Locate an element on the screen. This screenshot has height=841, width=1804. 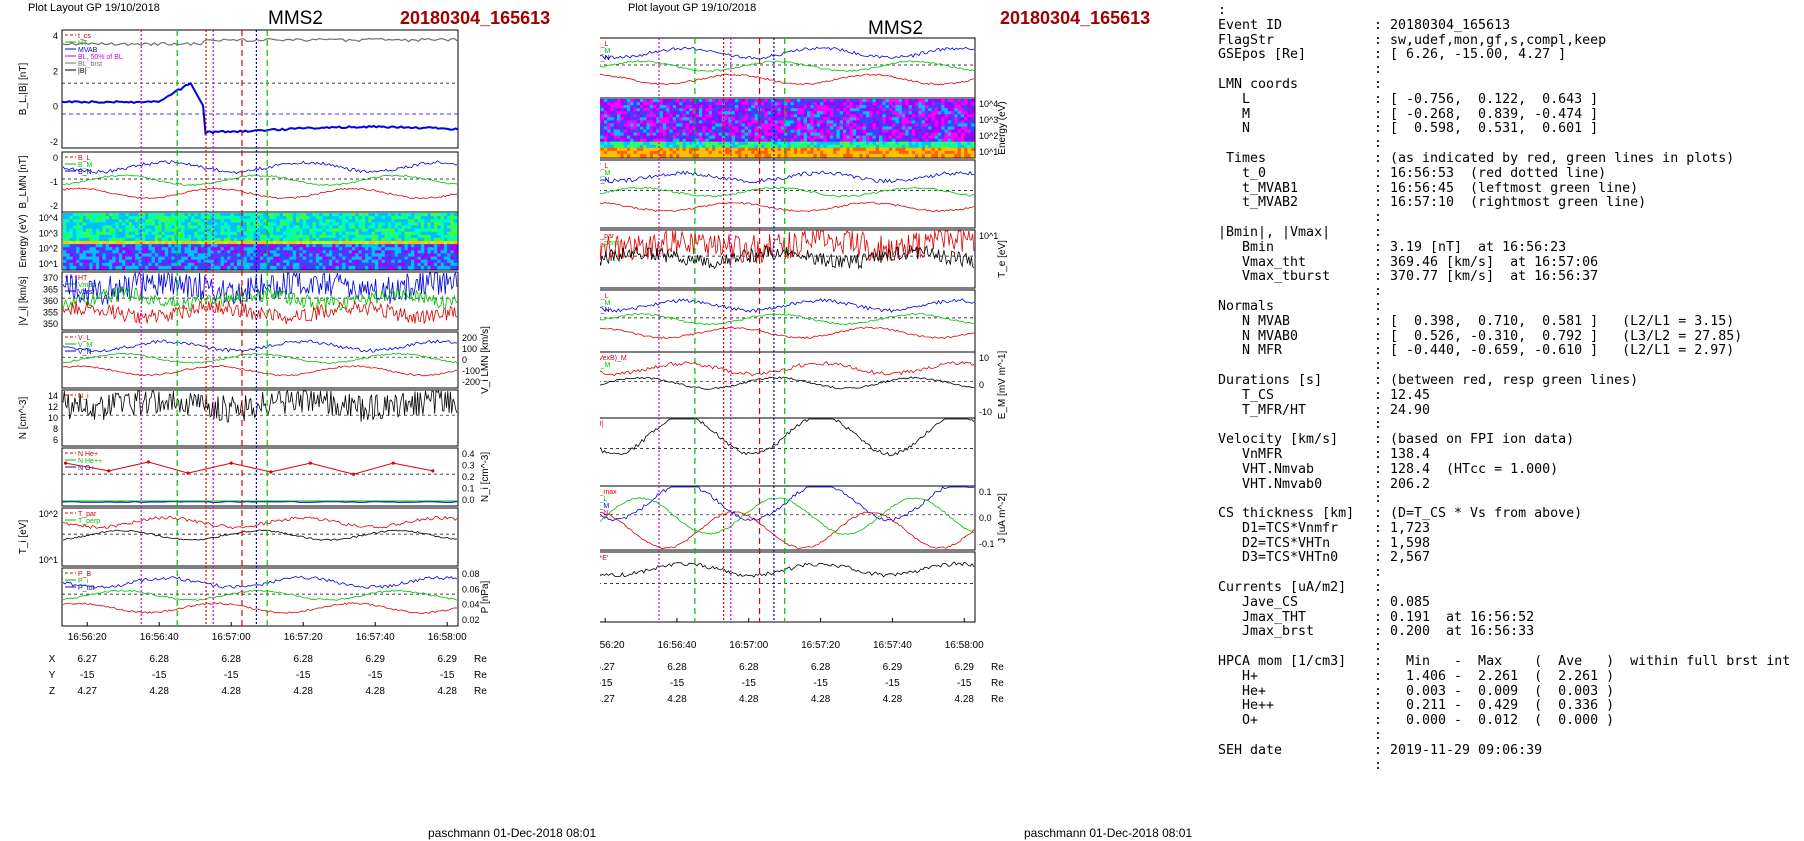
x-tick-label: 16:57:00 is located at coordinates (231, 637).